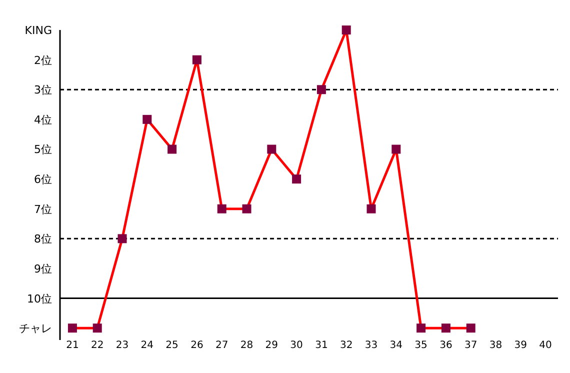  Describe the element at coordinates (35, 329) in the screenshot. I see `y-tick-label: チャレ` at that location.